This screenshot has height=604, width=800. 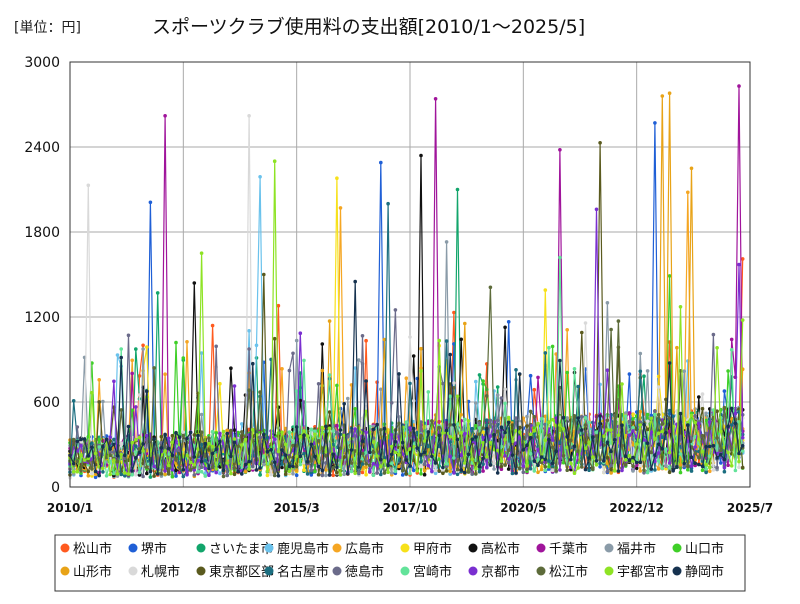 What do you see at coordinates (500, 549) in the screenshot?
I see `legend-label: 高松市` at bounding box center [500, 549].